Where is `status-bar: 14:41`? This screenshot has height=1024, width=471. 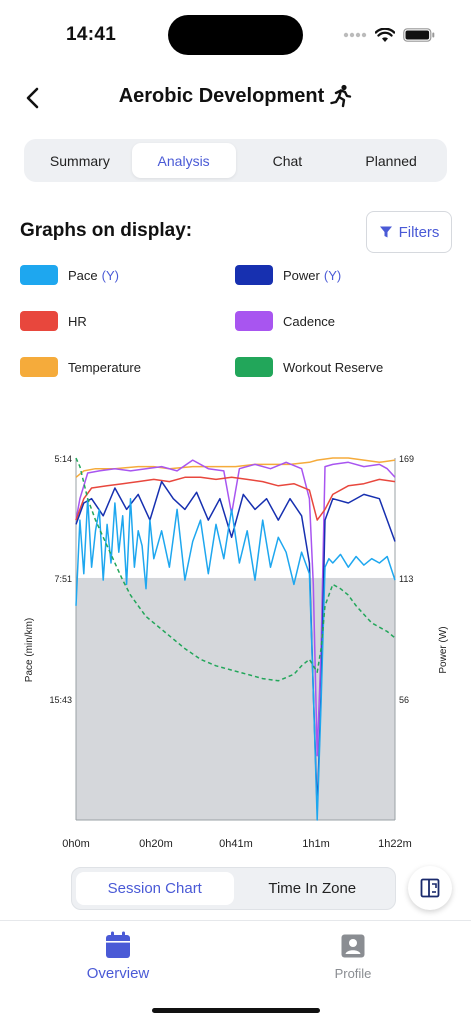
status-bar: 14:41 is located at coordinates (235, 35).